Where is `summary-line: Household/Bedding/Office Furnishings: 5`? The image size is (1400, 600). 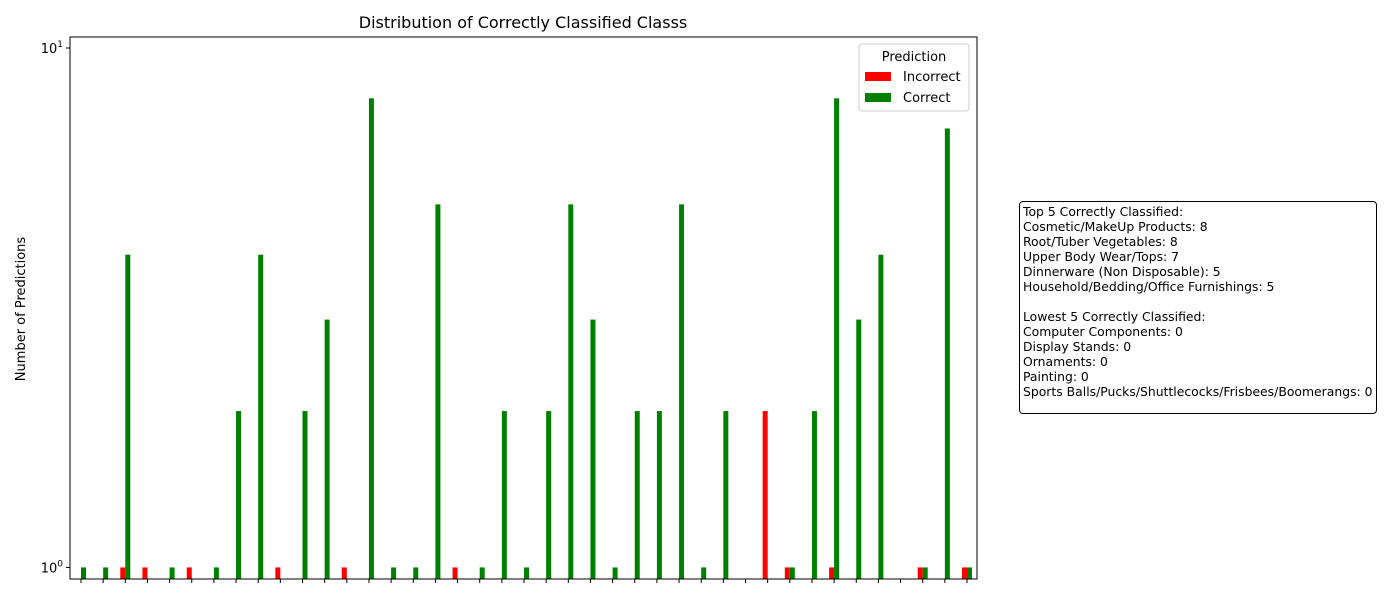
summary-line: Household/Bedding/Office Furnishings: 5 is located at coordinates (1149, 286).